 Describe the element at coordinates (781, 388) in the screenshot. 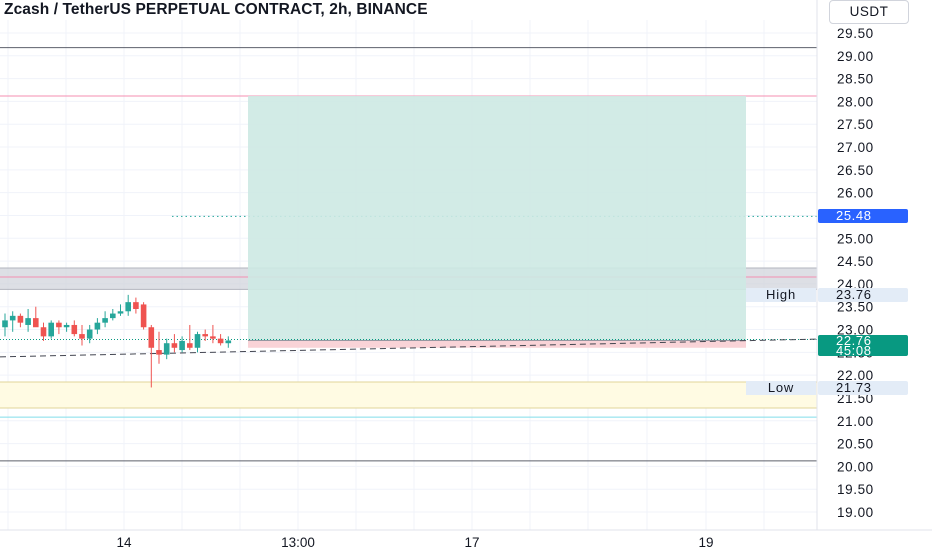

I see `low-label: Low` at that location.